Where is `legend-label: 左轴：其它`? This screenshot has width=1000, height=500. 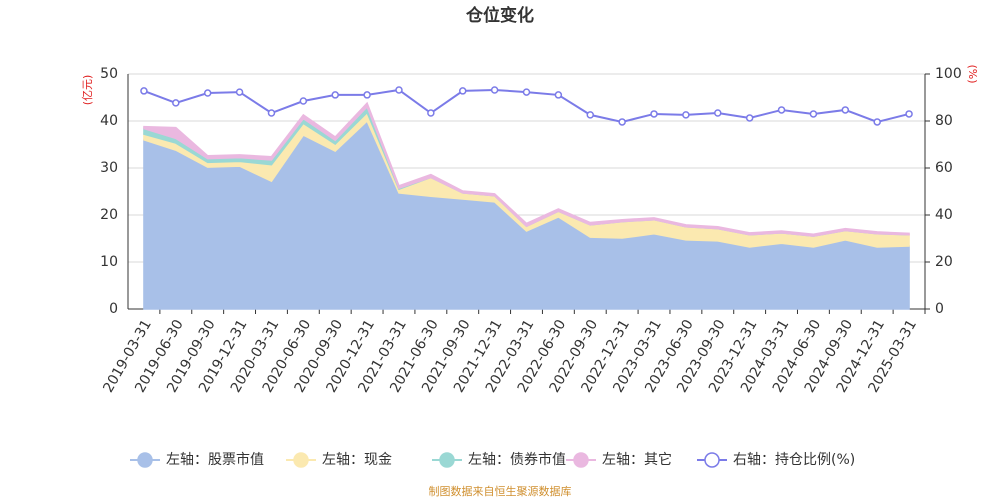
legend-label: 左轴：其它 is located at coordinates (637, 459).